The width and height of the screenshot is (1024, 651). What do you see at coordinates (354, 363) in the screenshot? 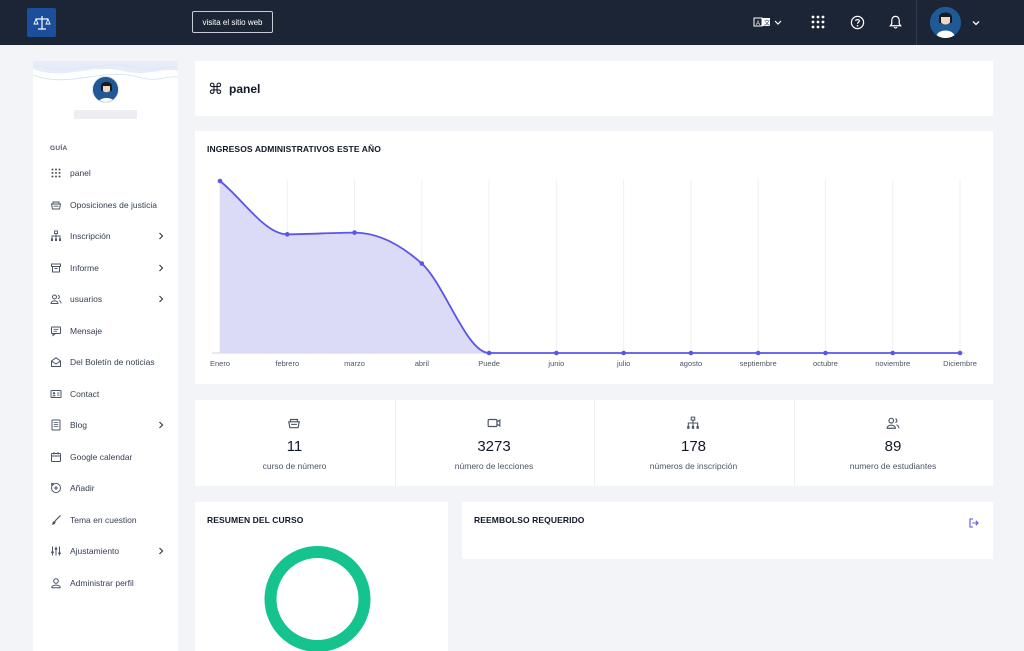
I see `chart-x-tick-label: marzo` at bounding box center [354, 363].